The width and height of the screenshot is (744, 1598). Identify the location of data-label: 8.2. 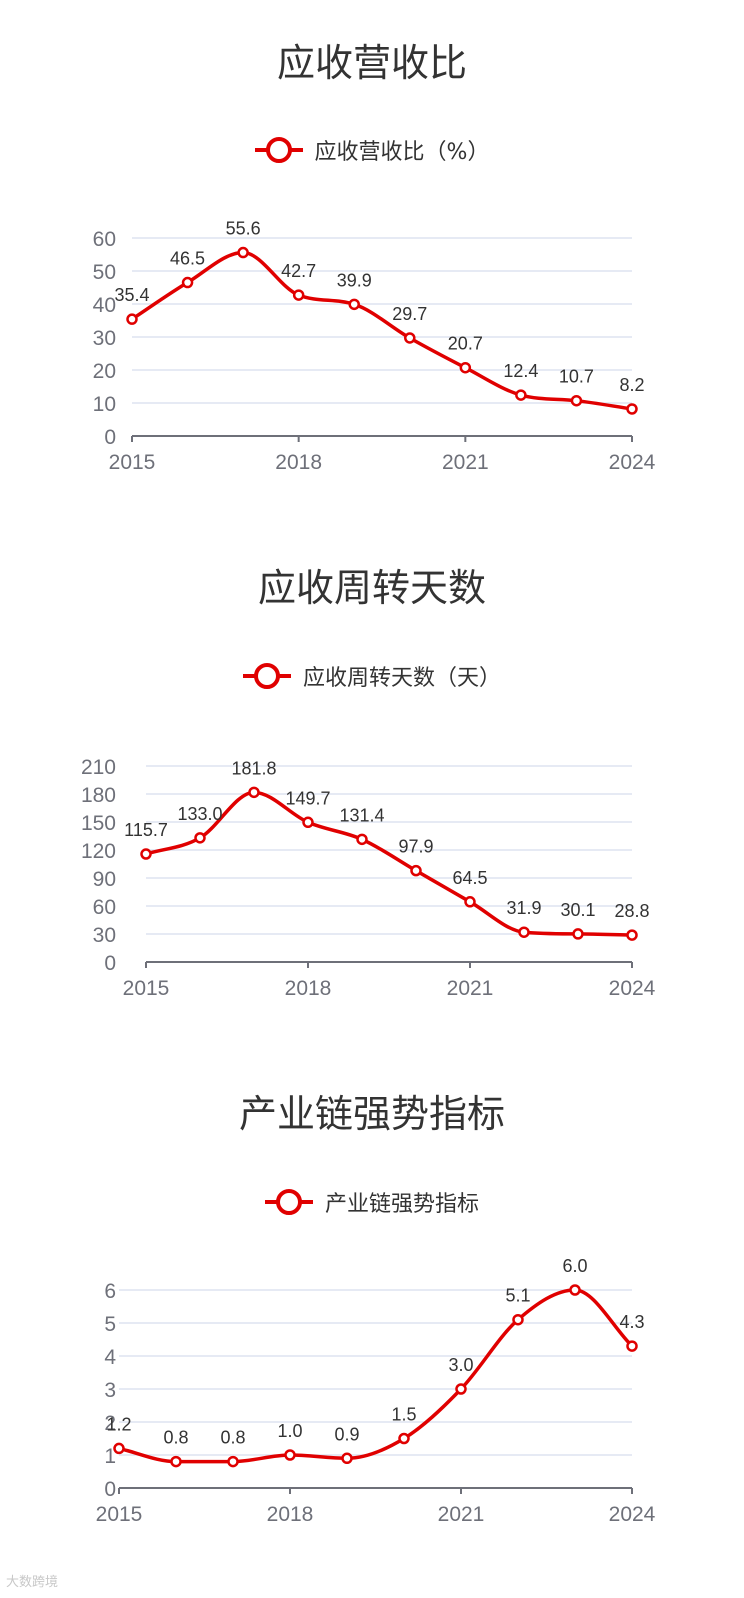
(631, 385).